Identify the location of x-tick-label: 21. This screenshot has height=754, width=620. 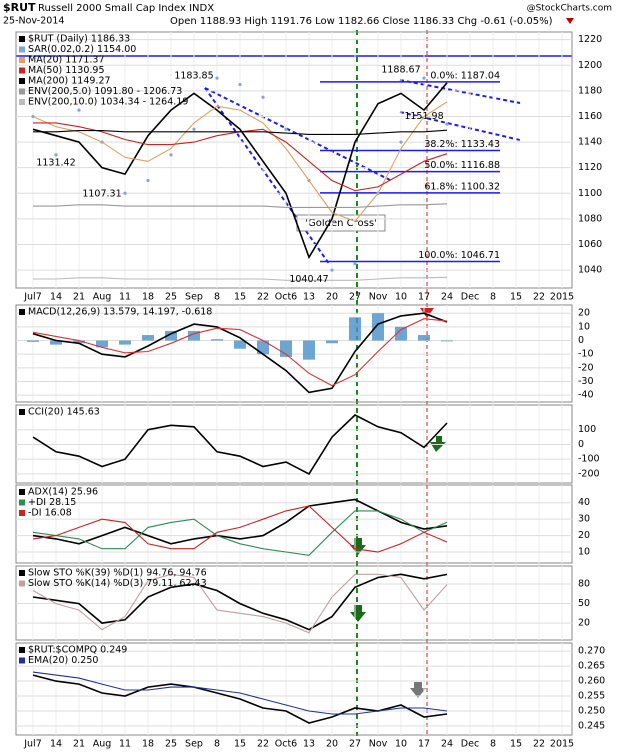
(79, 297).